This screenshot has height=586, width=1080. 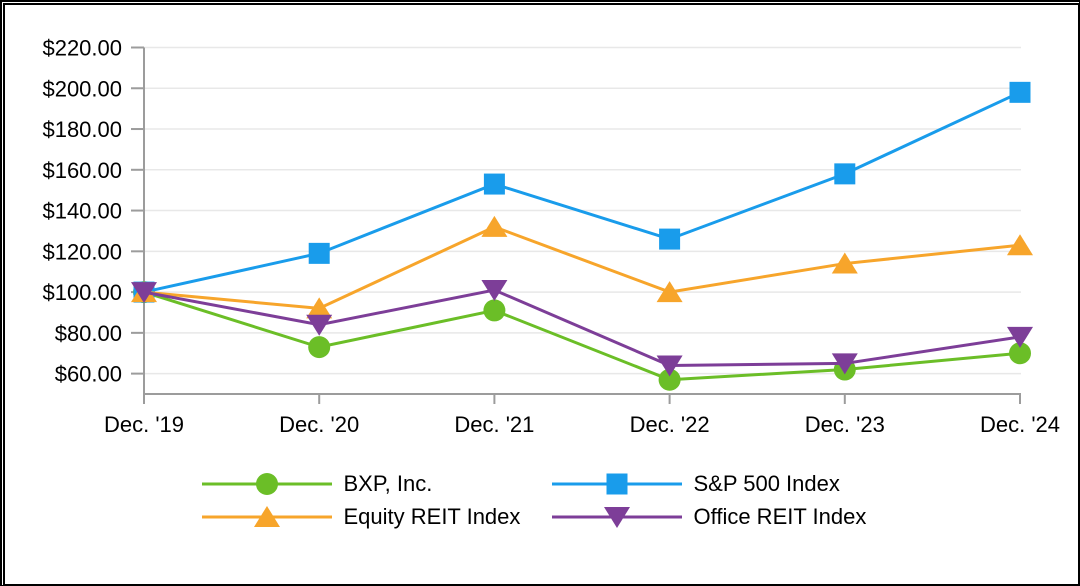 What do you see at coordinates (82, 88) in the screenshot?
I see `y-tick-label: $200.00` at bounding box center [82, 88].